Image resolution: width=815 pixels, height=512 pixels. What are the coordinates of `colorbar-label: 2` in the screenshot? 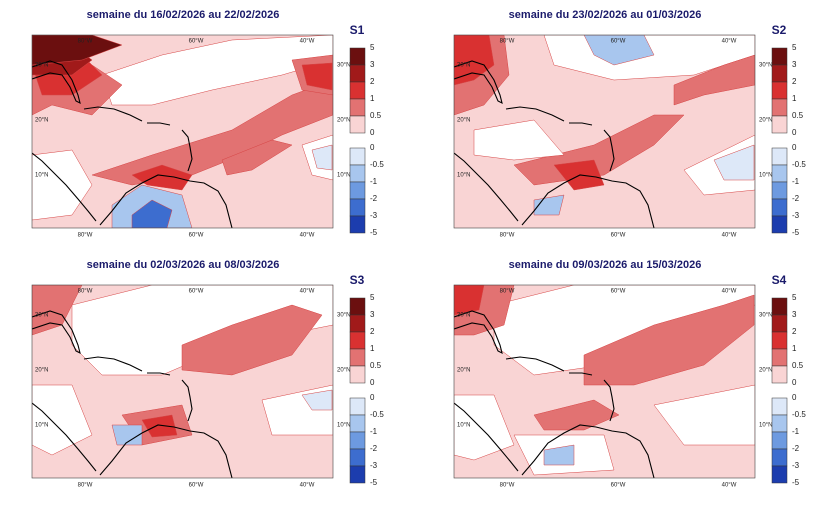 It's located at (372, 81).